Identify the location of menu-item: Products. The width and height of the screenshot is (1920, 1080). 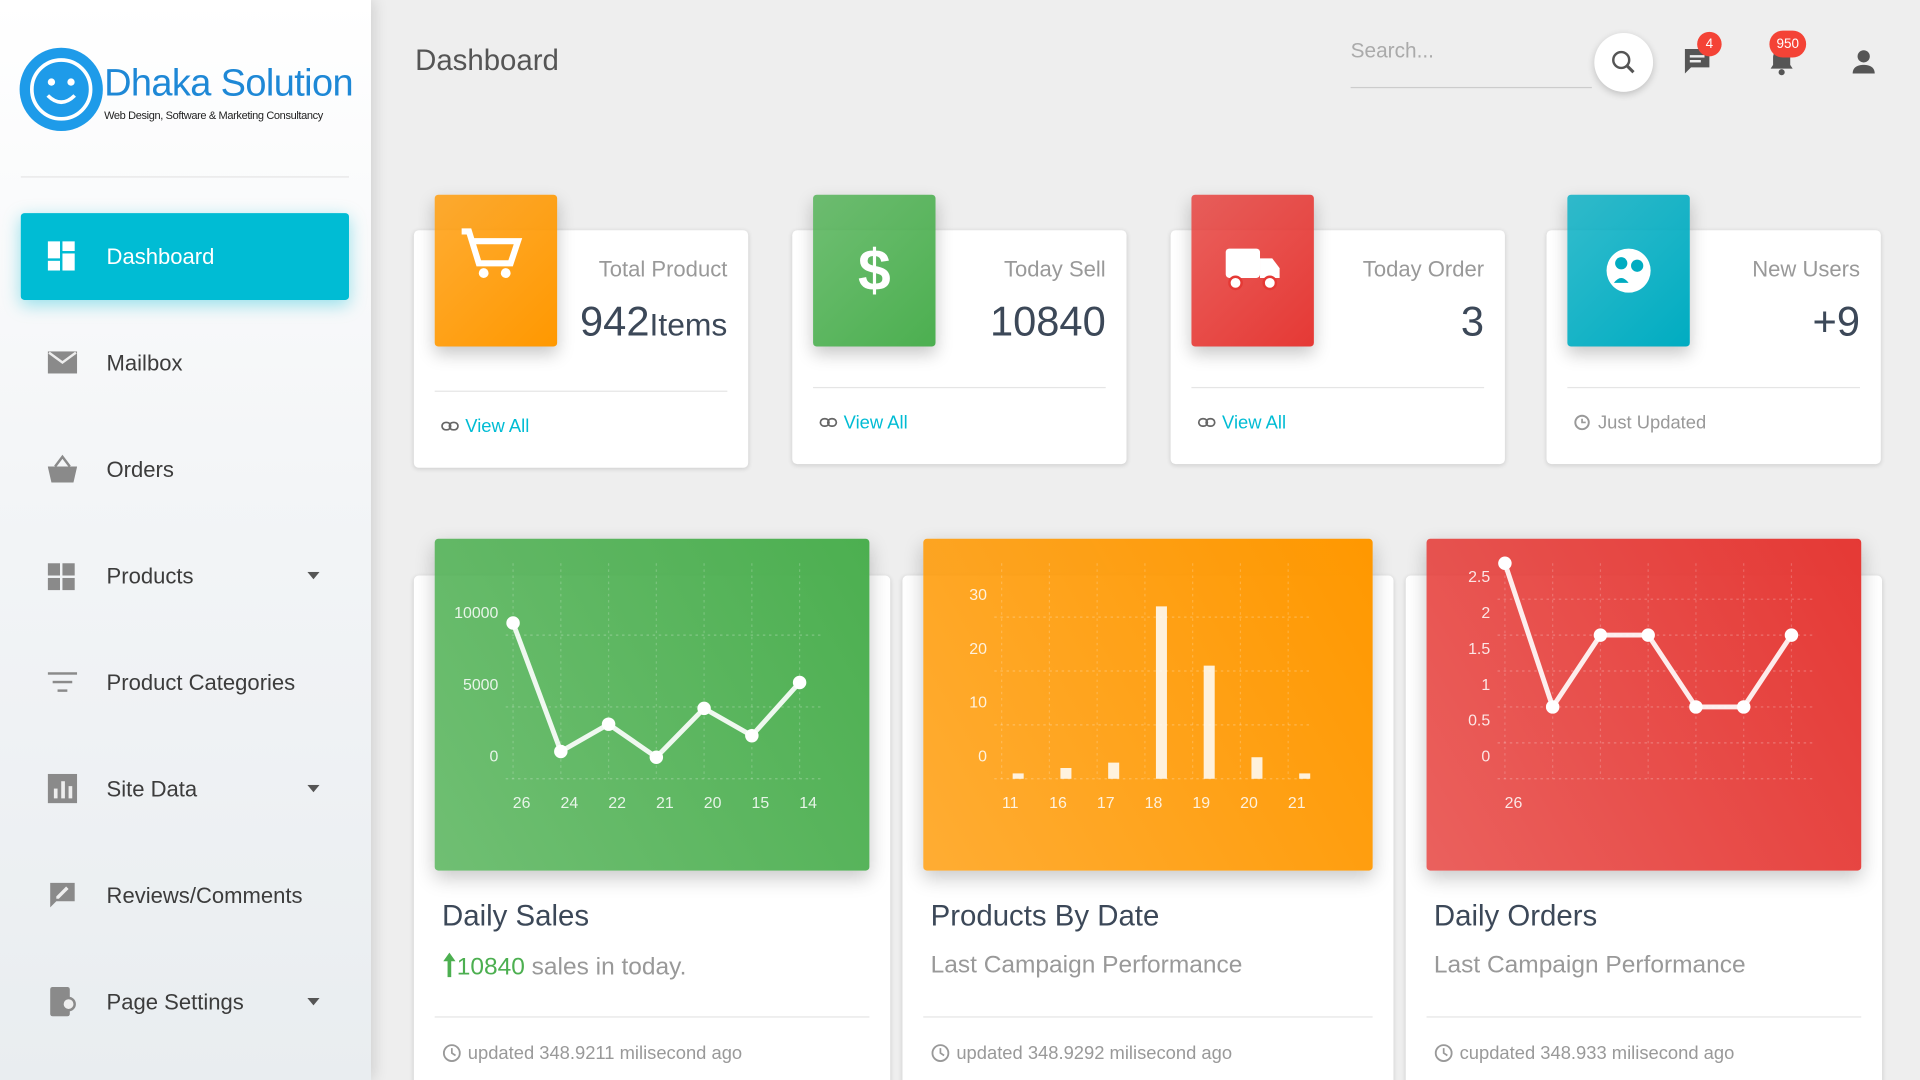
(185, 576).